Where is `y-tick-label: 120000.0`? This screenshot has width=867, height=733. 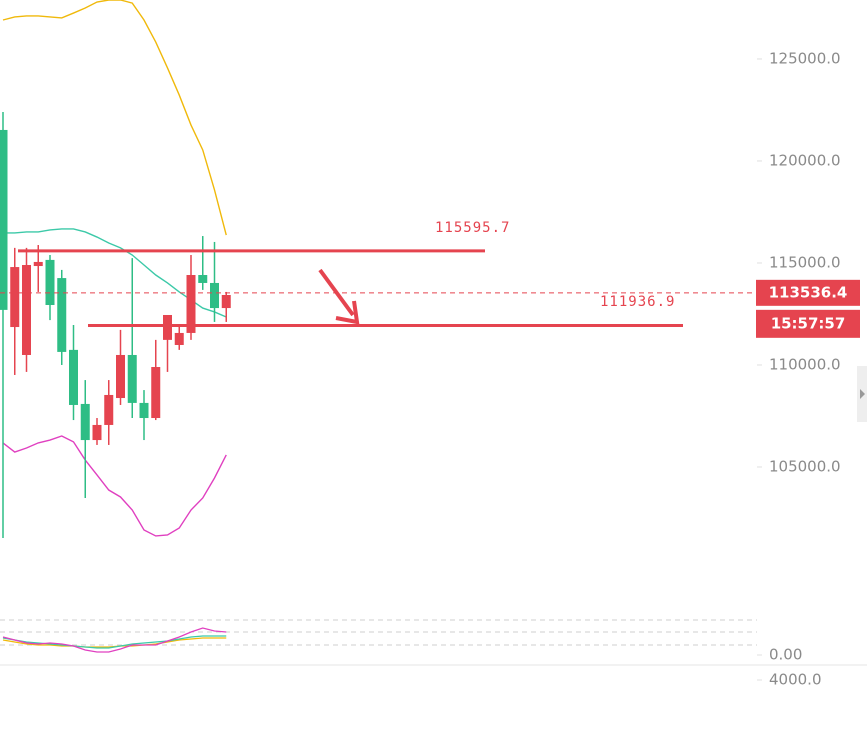 y-tick-label: 120000.0 is located at coordinates (805, 160).